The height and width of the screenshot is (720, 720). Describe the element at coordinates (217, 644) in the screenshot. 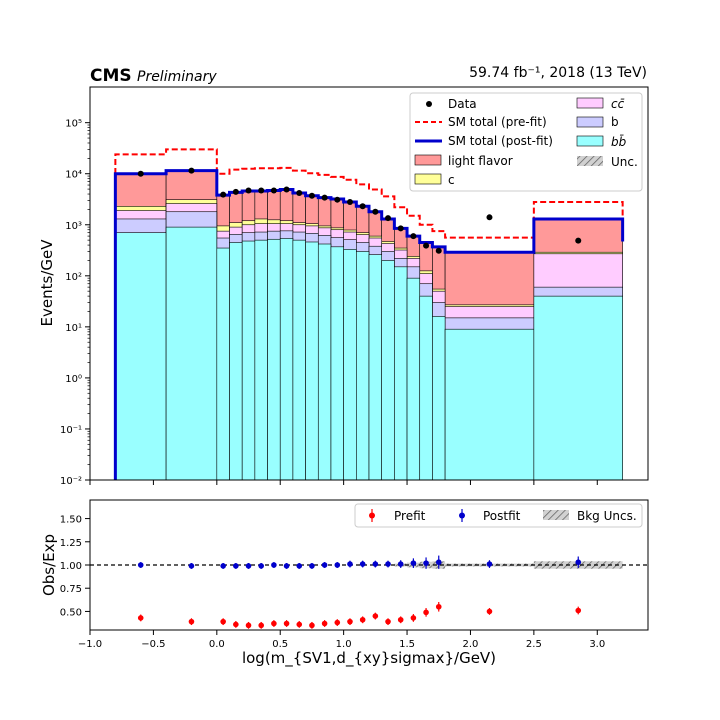

I see `x-tick-label-2: 0.0` at that location.